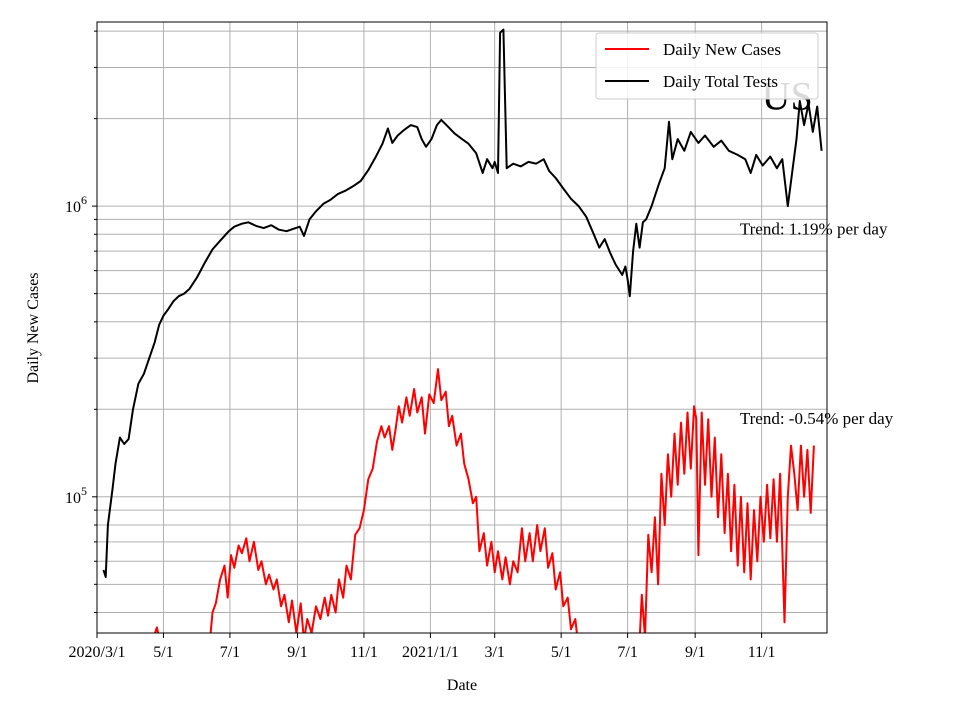 The width and height of the screenshot is (960, 720). What do you see at coordinates (33, 327) in the screenshot?
I see `y-axis-label: Daily New Cases` at bounding box center [33, 327].